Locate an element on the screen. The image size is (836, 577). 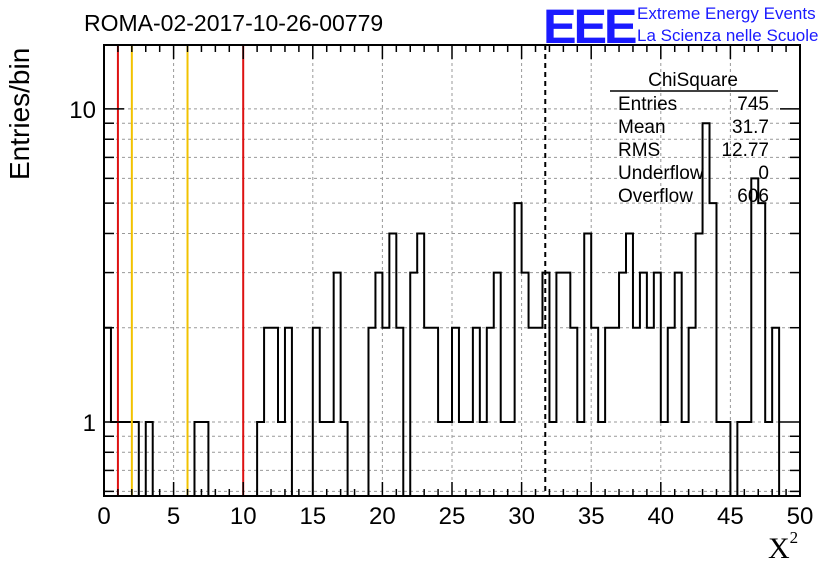
x-tick-label: 45 is located at coordinates (730, 516).